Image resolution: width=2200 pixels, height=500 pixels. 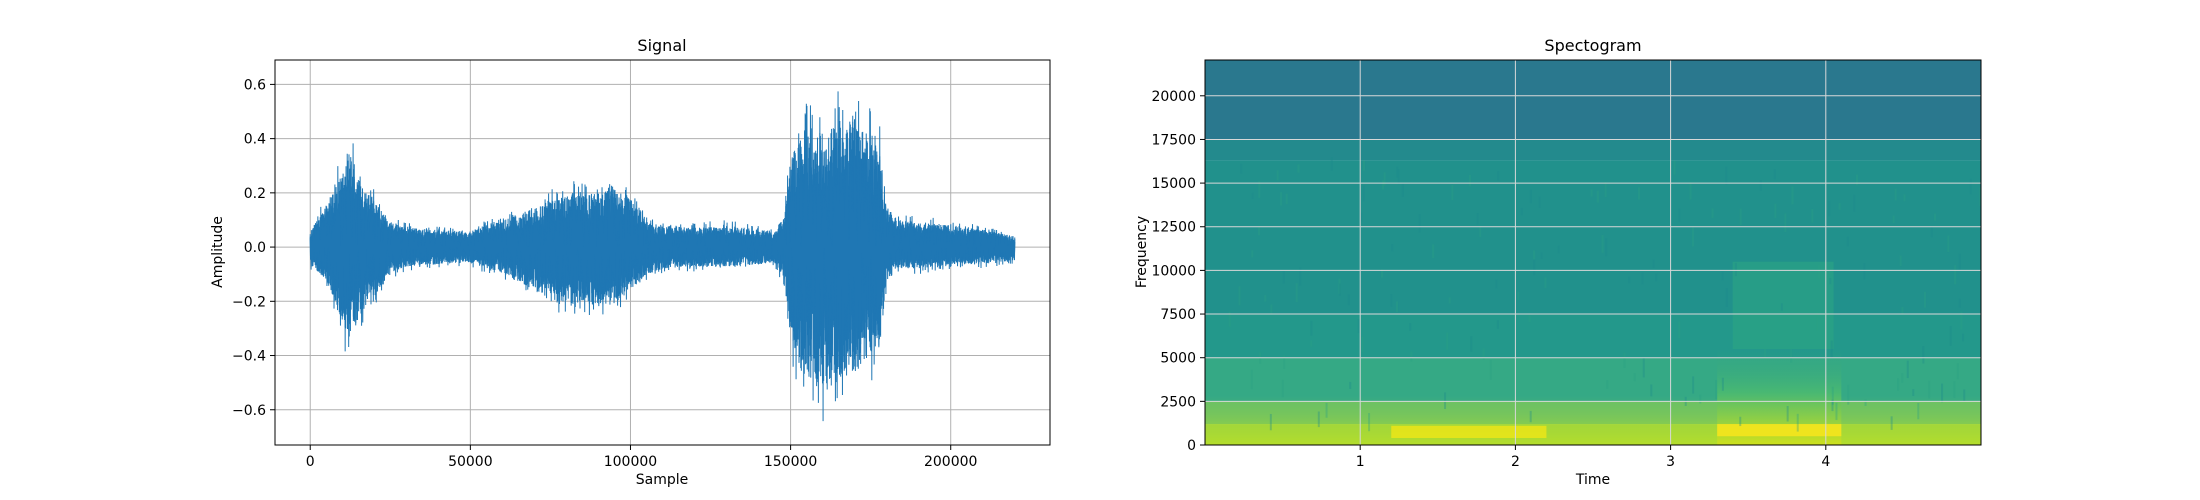 I want to click on spectrogram-xlabel: Time, so click(x=1592, y=480).